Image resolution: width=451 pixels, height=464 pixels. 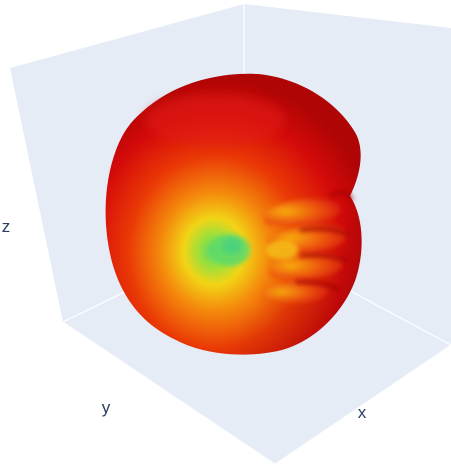 What do you see at coordinates (324, 241) in the screenshot?
I see `isosurface-creases` at bounding box center [324, 241].